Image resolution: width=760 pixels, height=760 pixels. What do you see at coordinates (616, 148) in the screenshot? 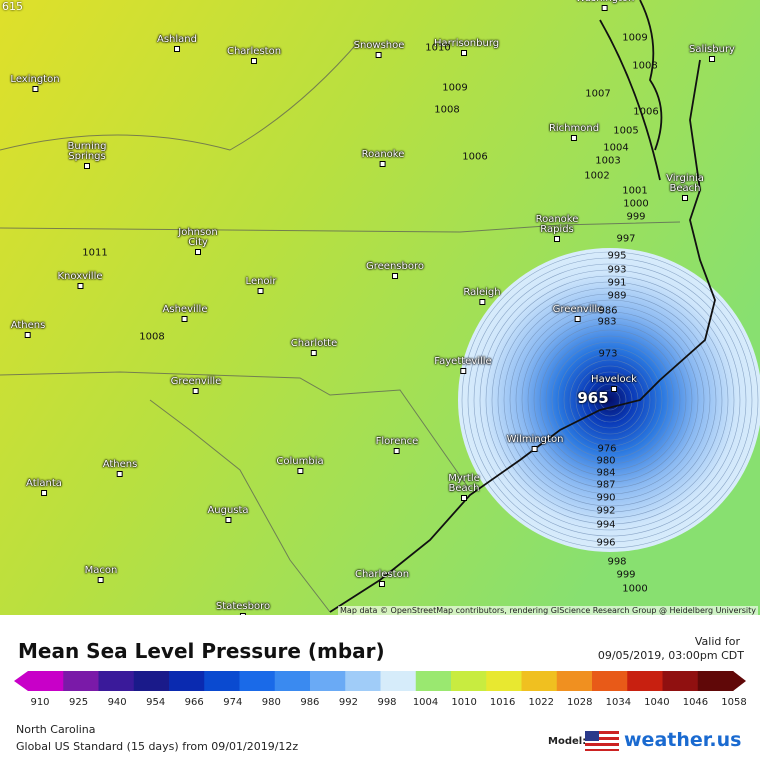
I see `isobar-label: 1004` at bounding box center [616, 148].